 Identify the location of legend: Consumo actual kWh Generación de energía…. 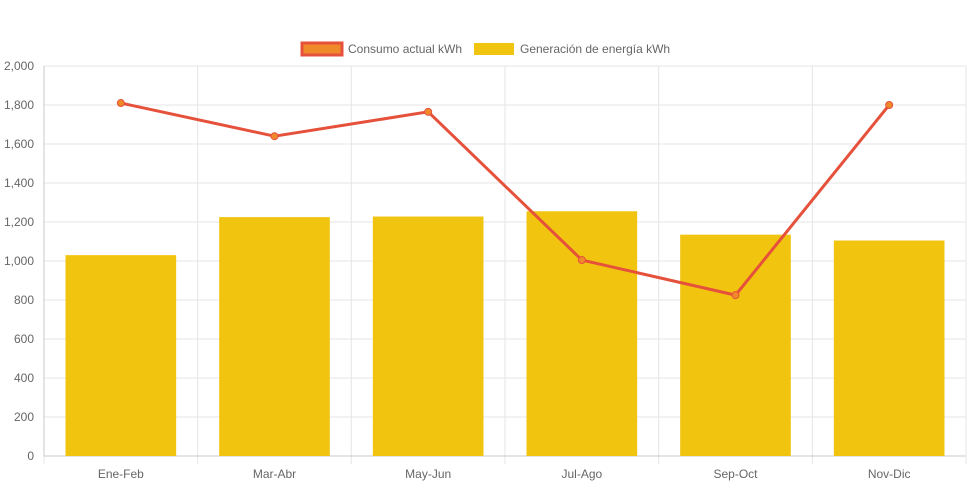
(485, 49).